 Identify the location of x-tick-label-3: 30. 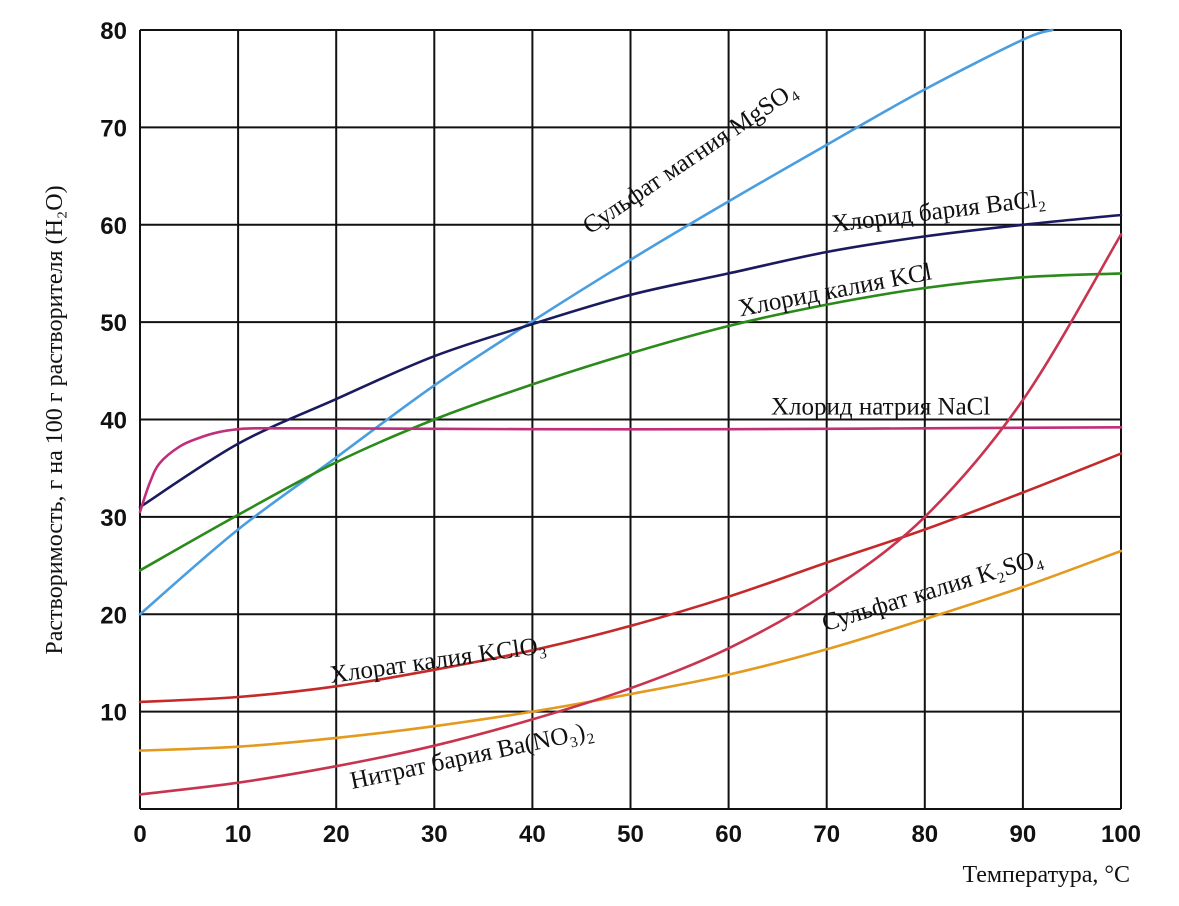
(434, 834).